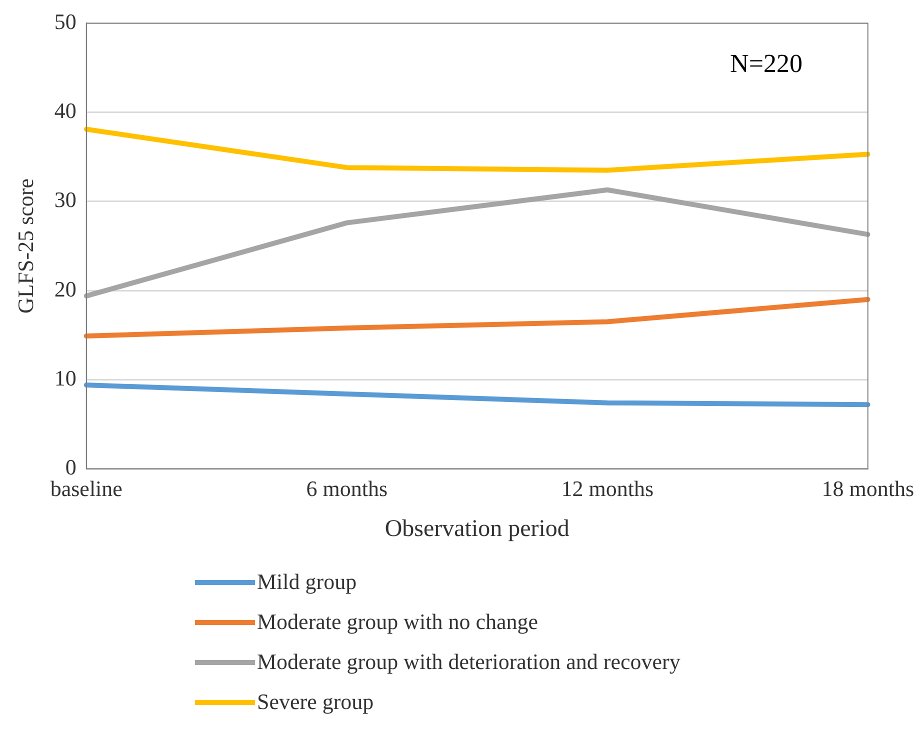 The image size is (922, 740). I want to click on x-axis-title: Observation period, so click(477, 529).